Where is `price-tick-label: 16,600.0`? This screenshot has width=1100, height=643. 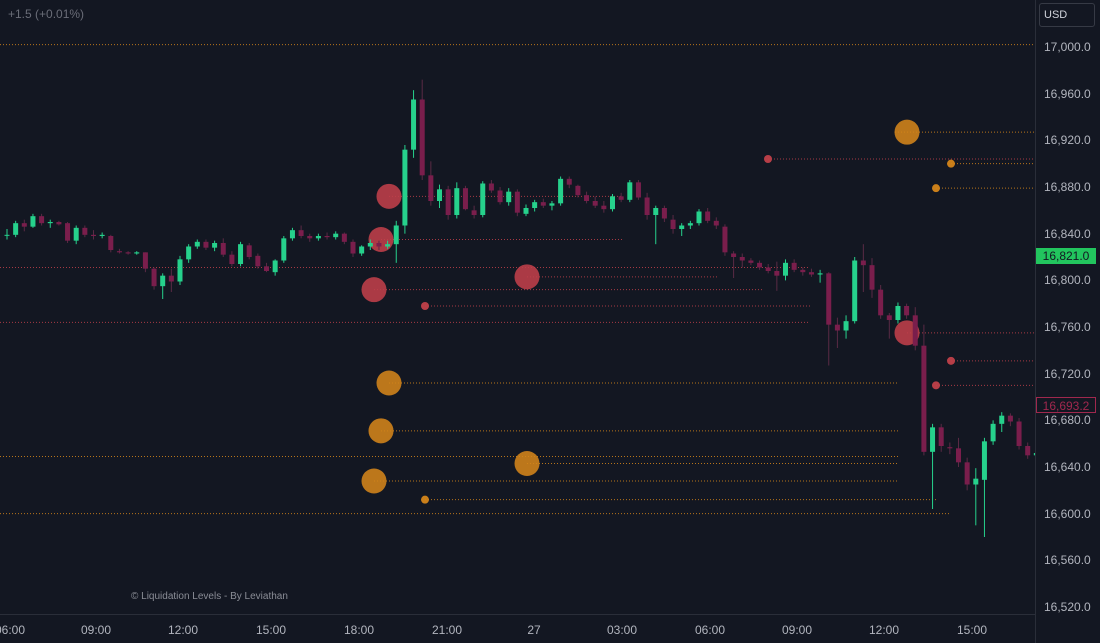 price-tick-label: 16,600.0 is located at coordinates (1067, 513).